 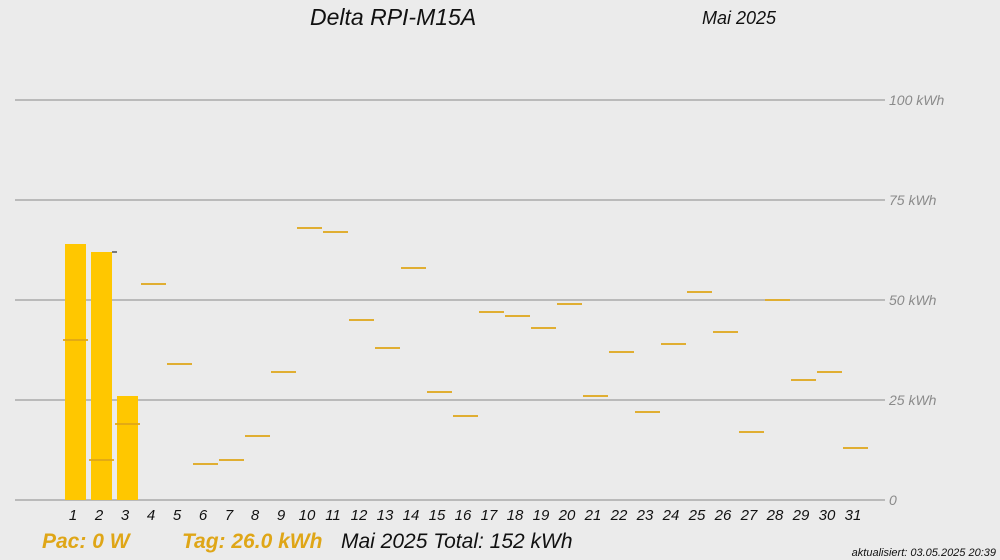 What do you see at coordinates (619, 515) in the screenshot?
I see `x-tick-label: 22` at bounding box center [619, 515].